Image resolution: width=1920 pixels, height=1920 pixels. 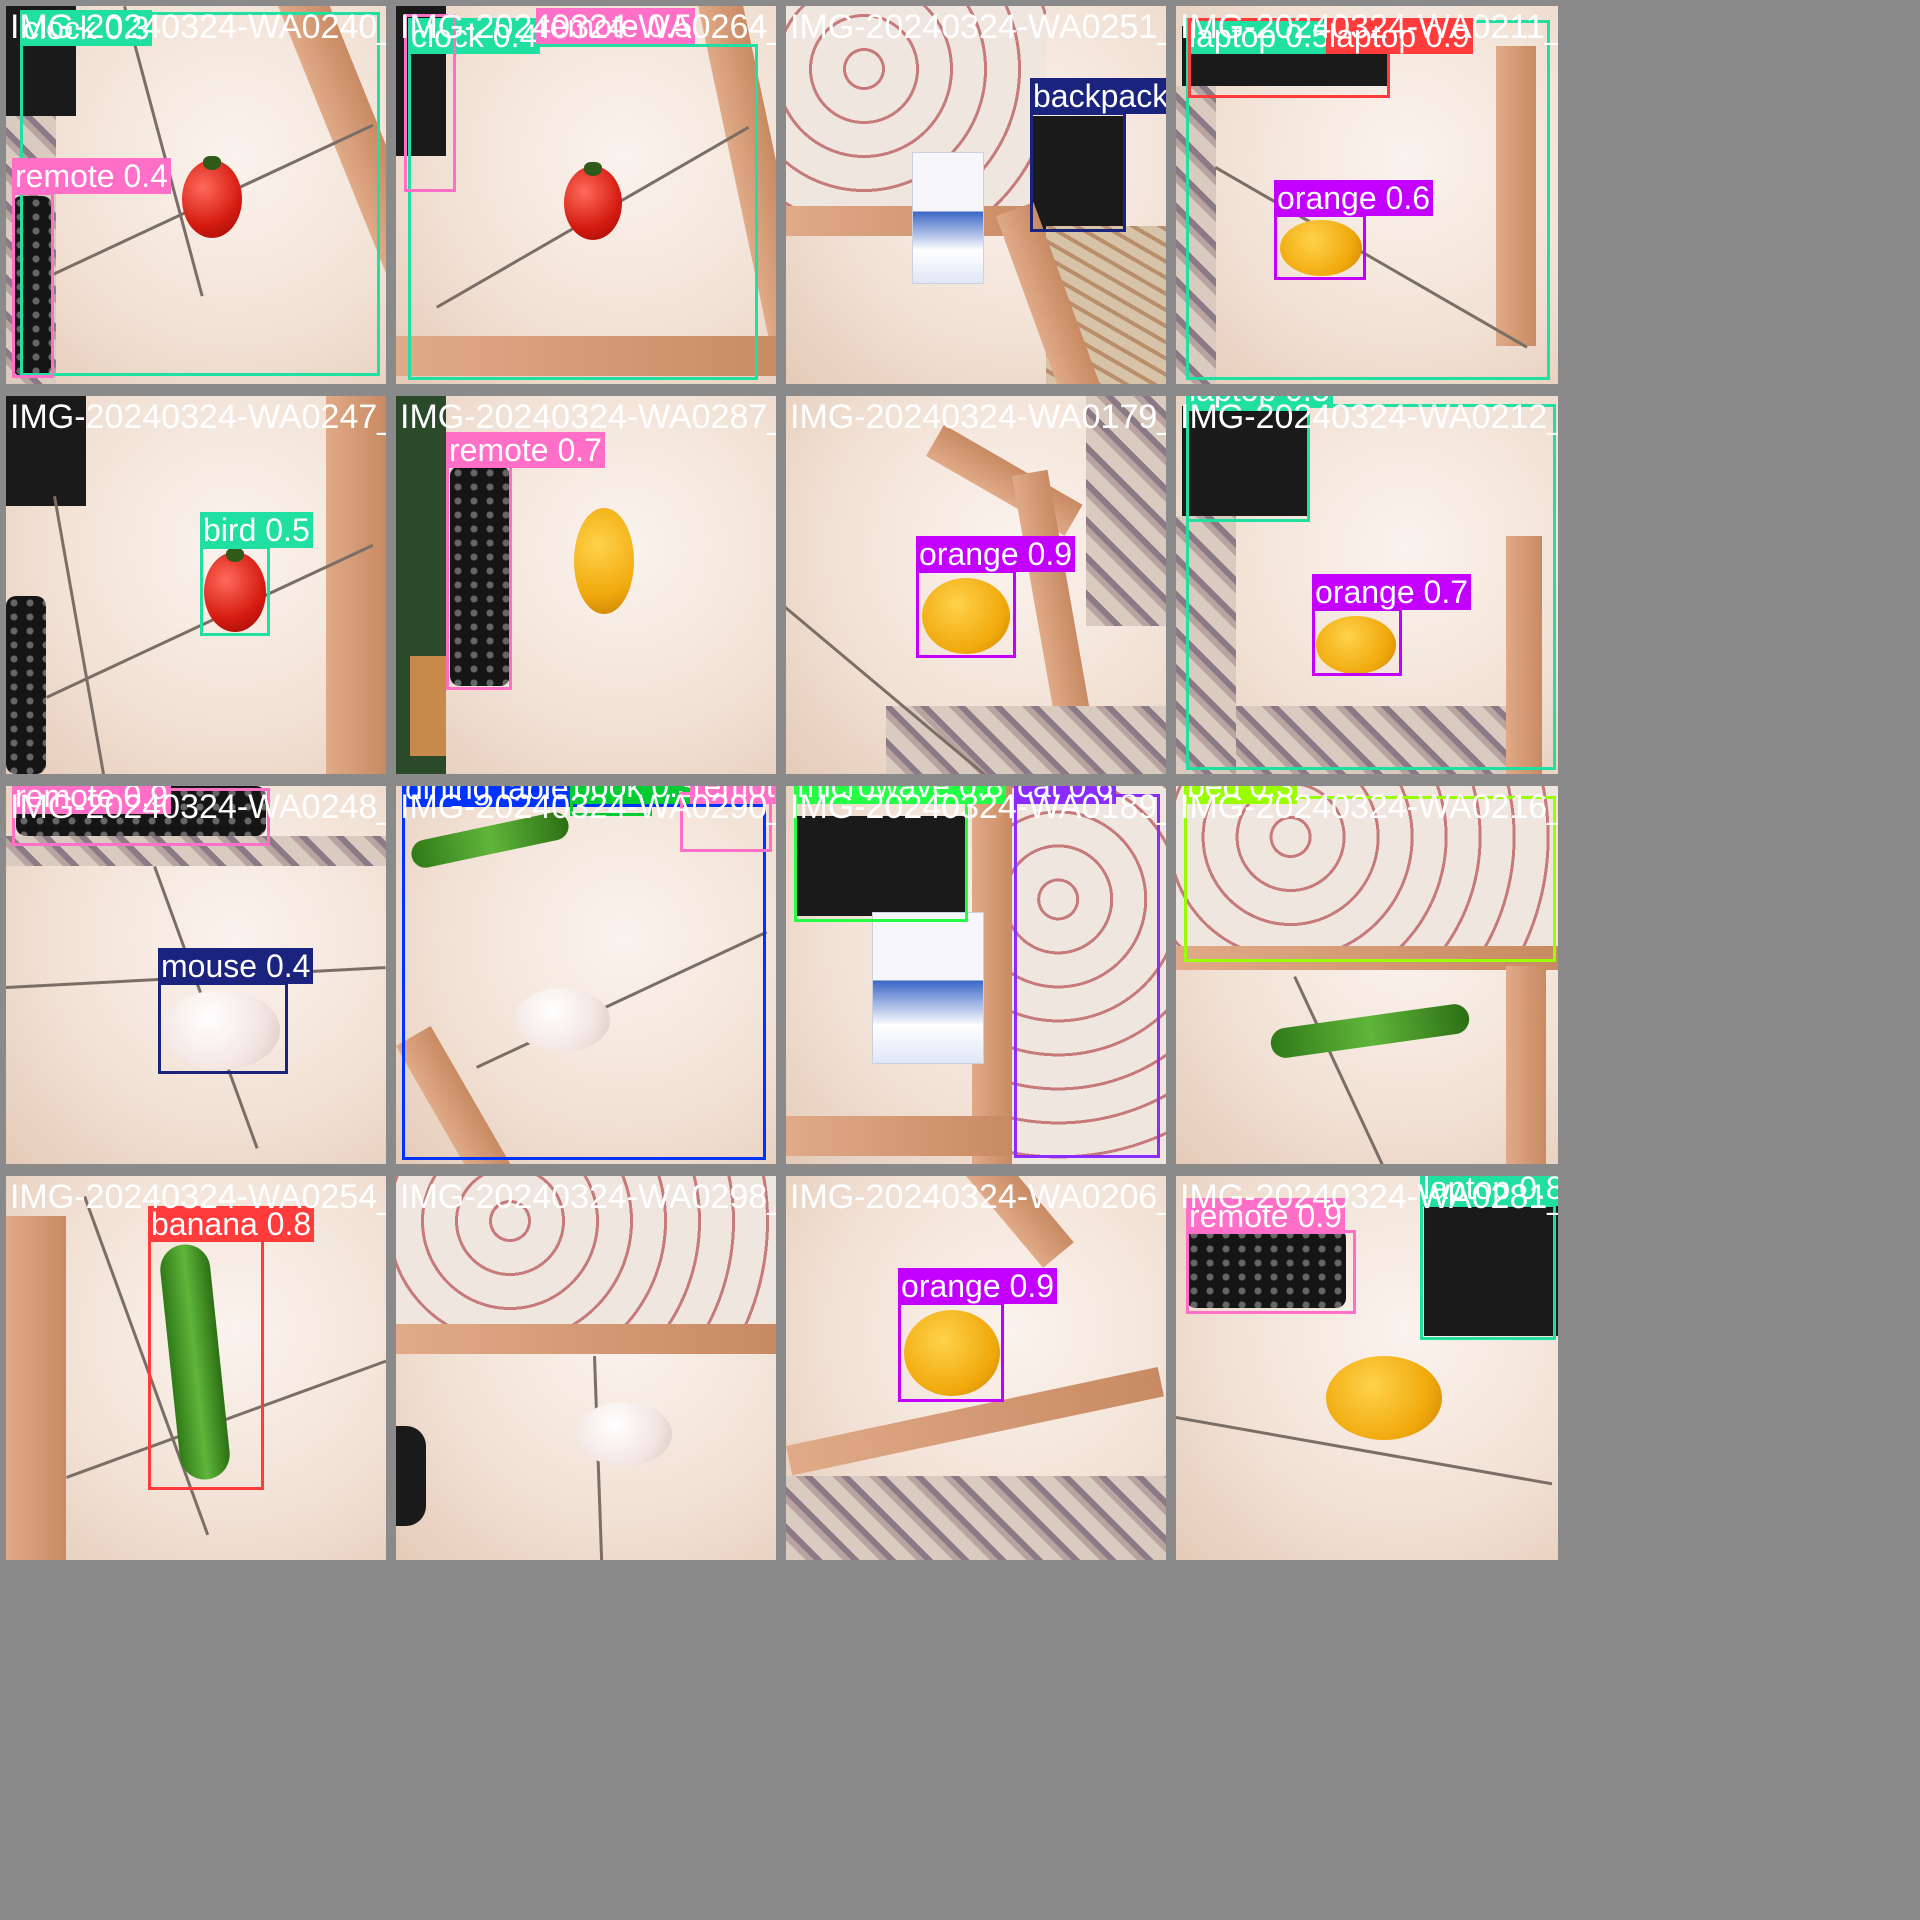 I want to click on detection-label: laptop 0.3, so click(x=1259, y=402).